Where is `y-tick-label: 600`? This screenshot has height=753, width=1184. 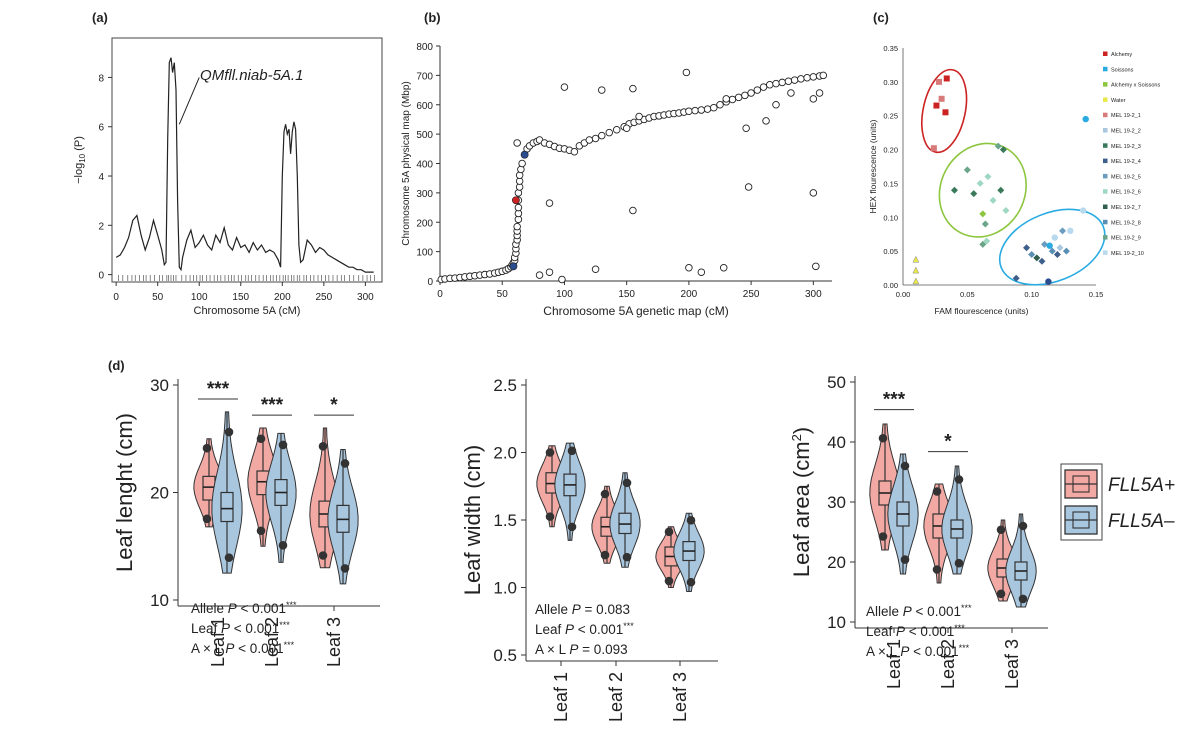 y-tick-label: 600 is located at coordinates (424, 106).